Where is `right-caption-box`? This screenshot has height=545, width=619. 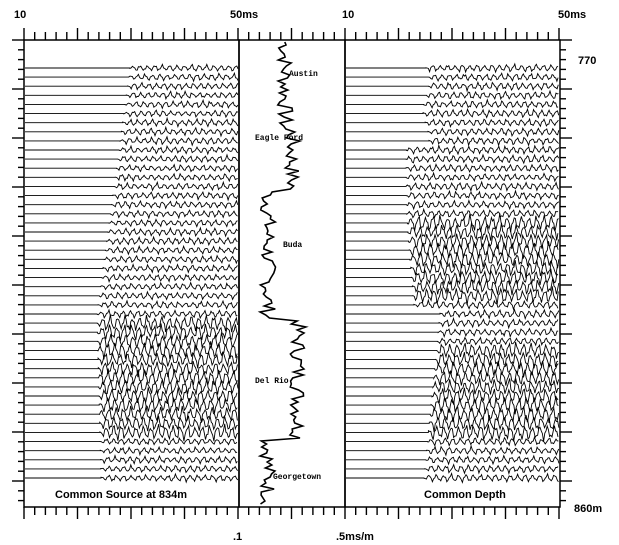
right-caption-box is located at coordinates (465, 494).